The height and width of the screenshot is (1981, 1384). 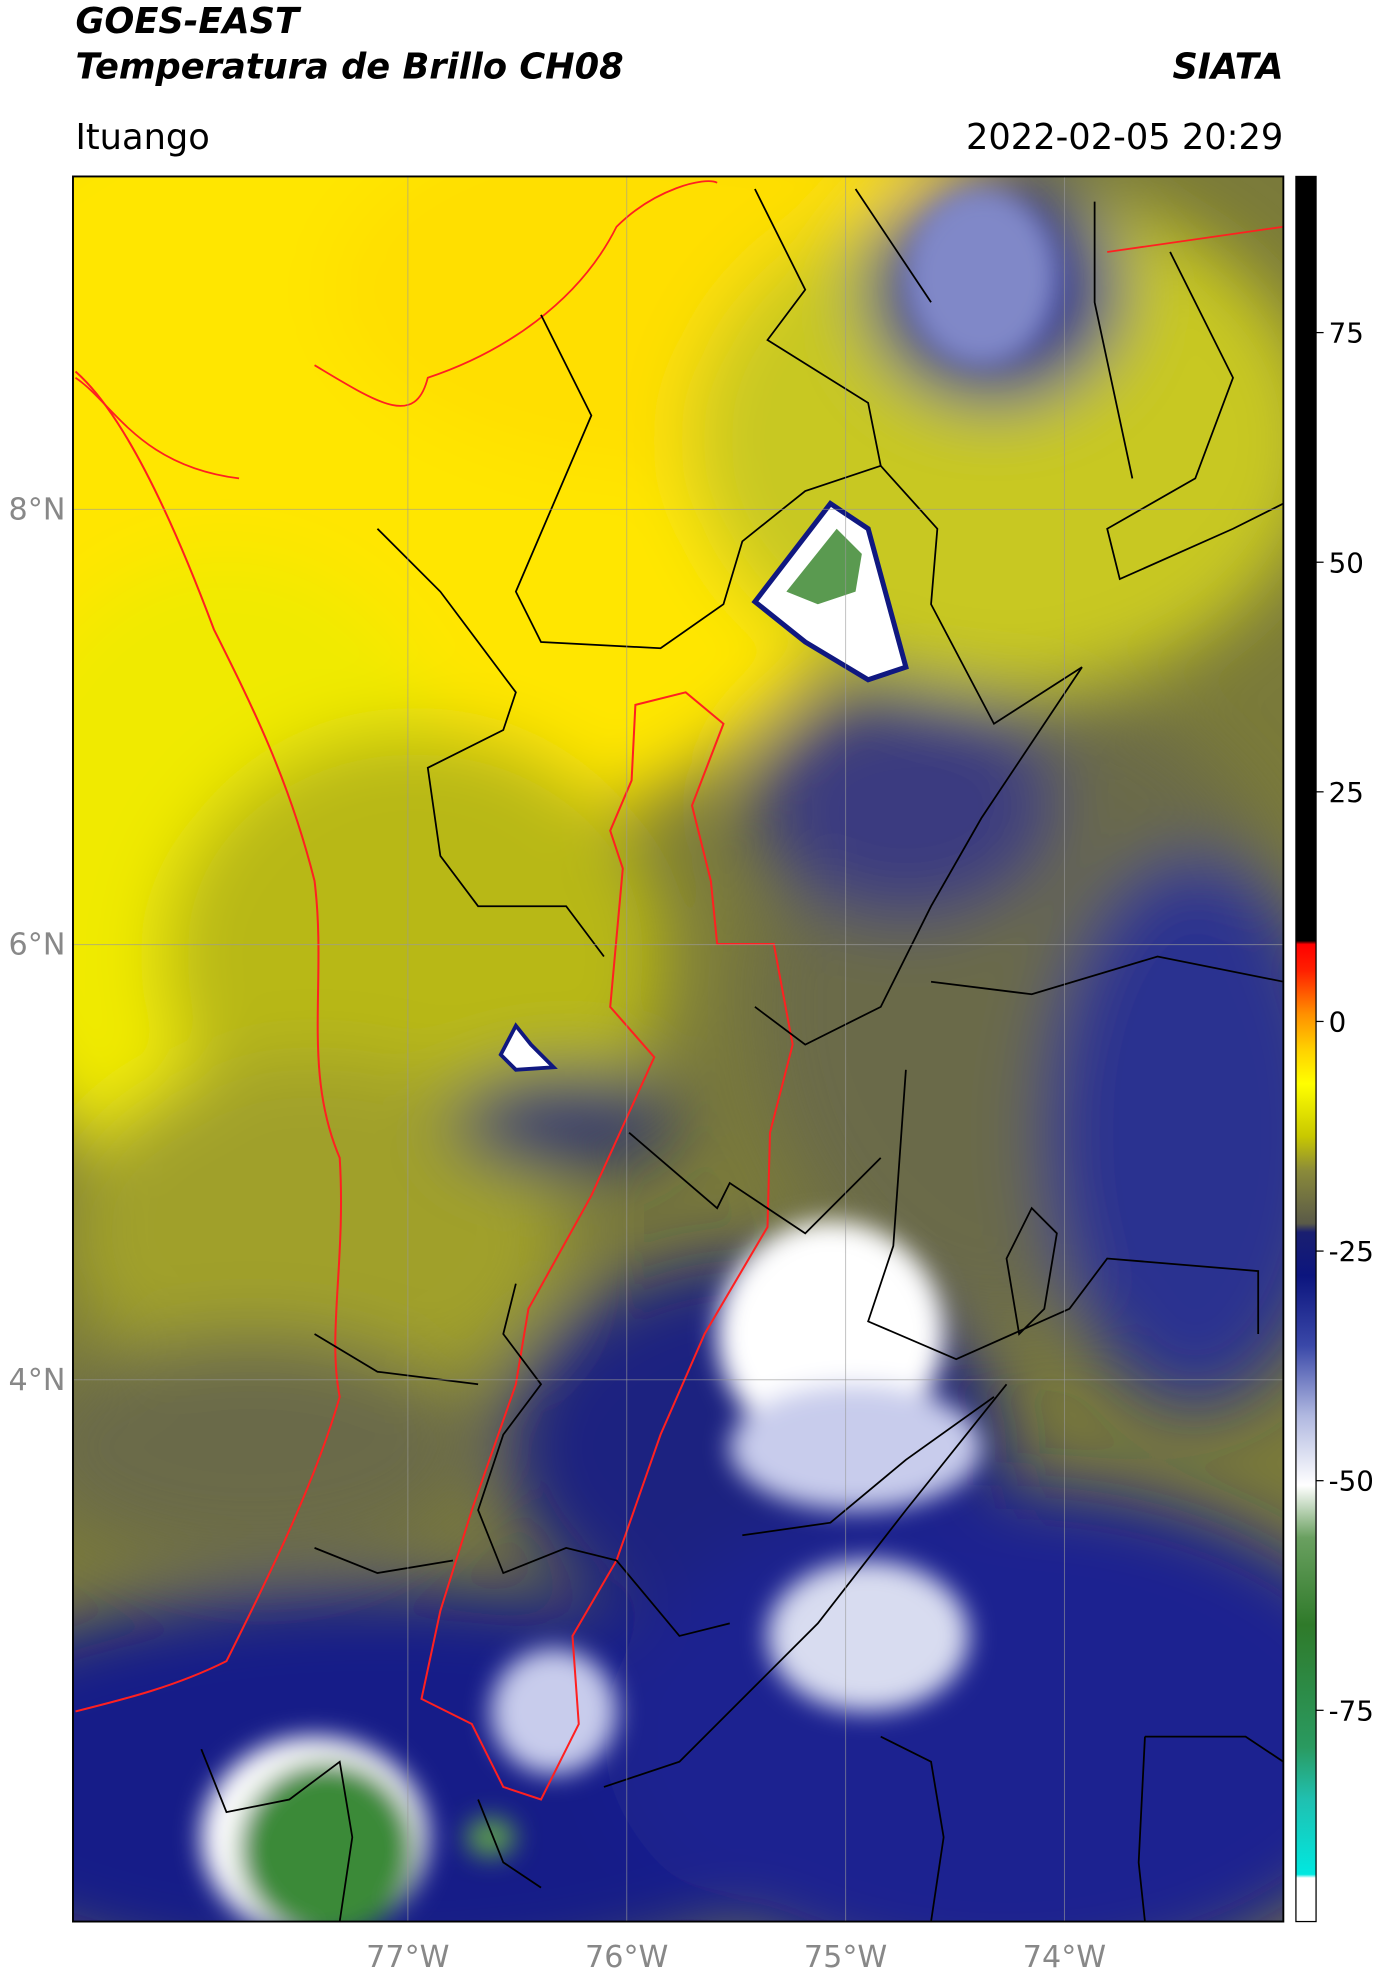 What do you see at coordinates (626, 1957) in the screenshot?
I see `x-tick-label: 76°W` at bounding box center [626, 1957].